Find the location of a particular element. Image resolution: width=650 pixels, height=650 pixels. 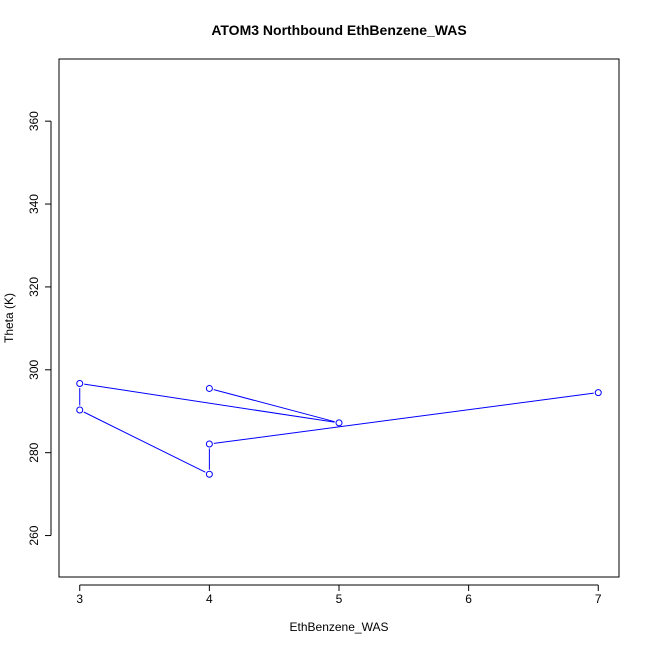

x-axis: 3 4 5 6 7 is located at coordinates (339, 595).